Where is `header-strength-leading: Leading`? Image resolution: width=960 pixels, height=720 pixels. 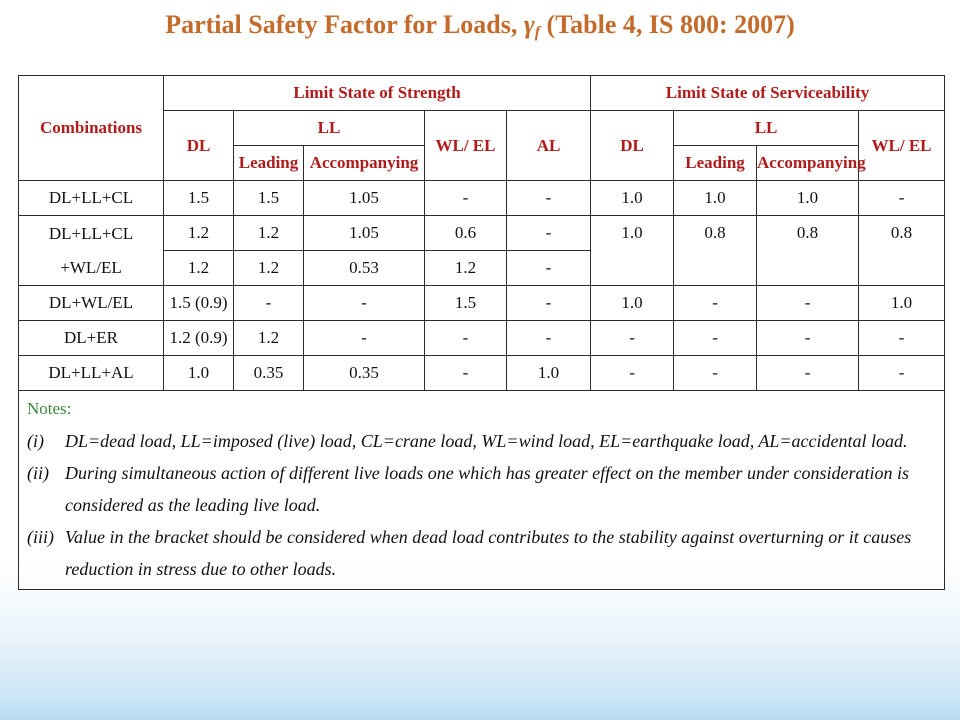 header-strength-leading: Leading is located at coordinates (268, 163).